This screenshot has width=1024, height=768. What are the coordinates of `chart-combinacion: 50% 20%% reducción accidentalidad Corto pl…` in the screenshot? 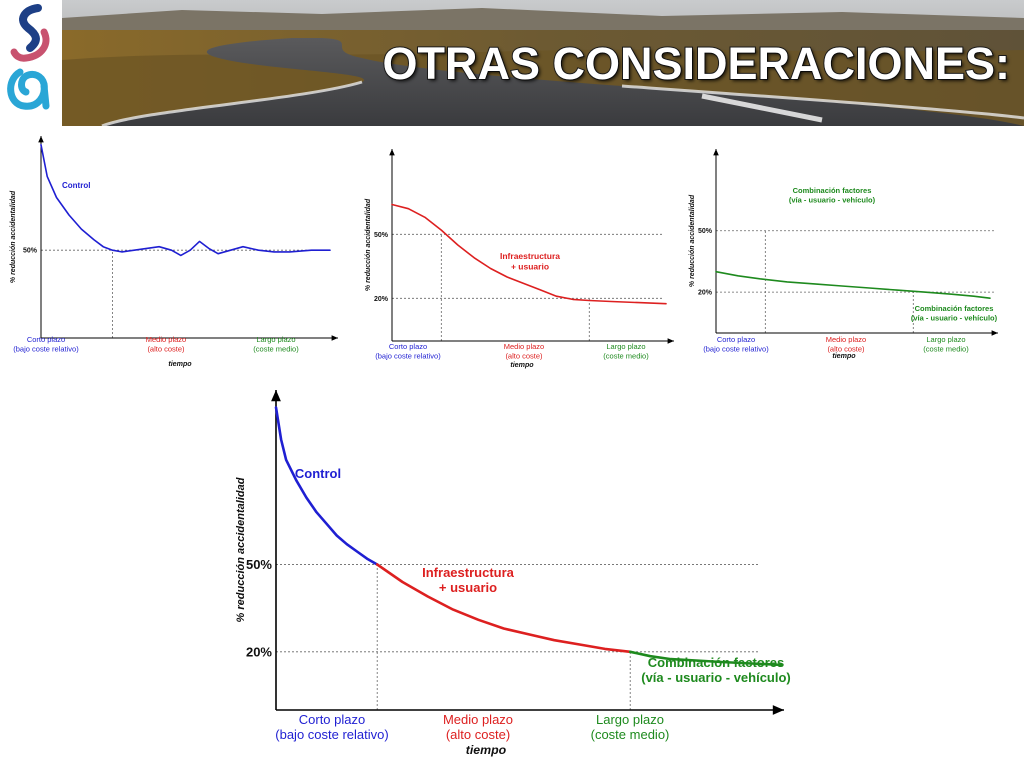 It's located at (845, 254).